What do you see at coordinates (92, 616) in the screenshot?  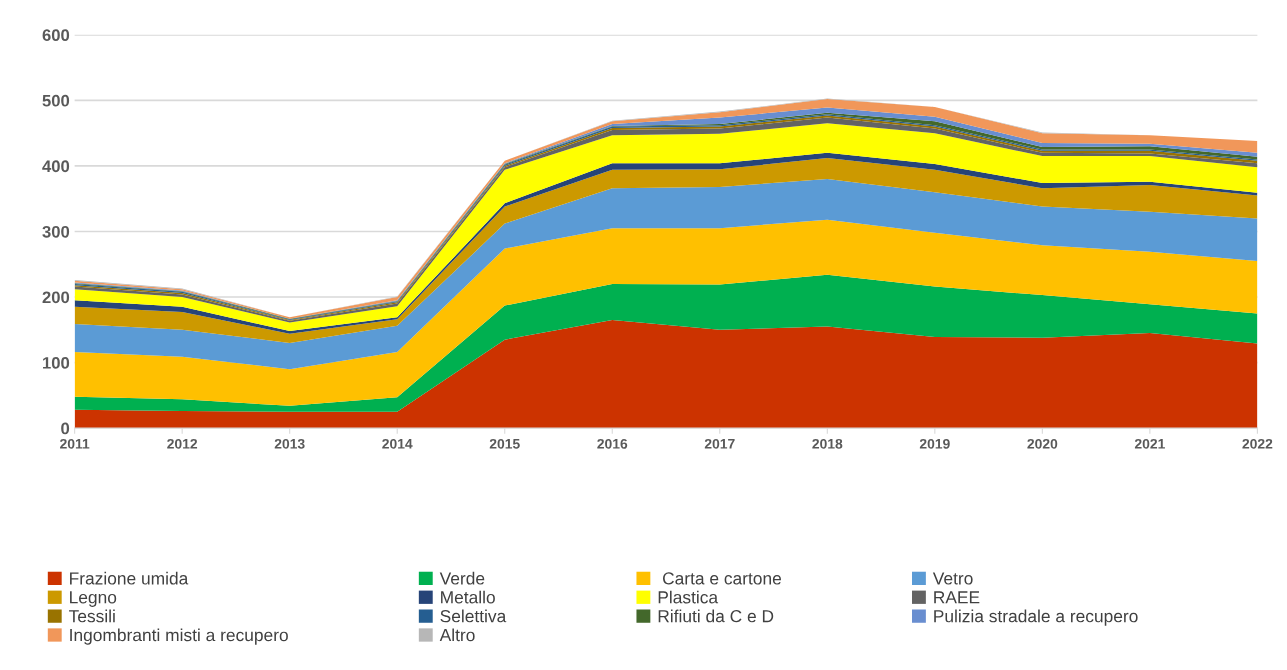 I see `legend-label: Tessili` at bounding box center [92, 616].